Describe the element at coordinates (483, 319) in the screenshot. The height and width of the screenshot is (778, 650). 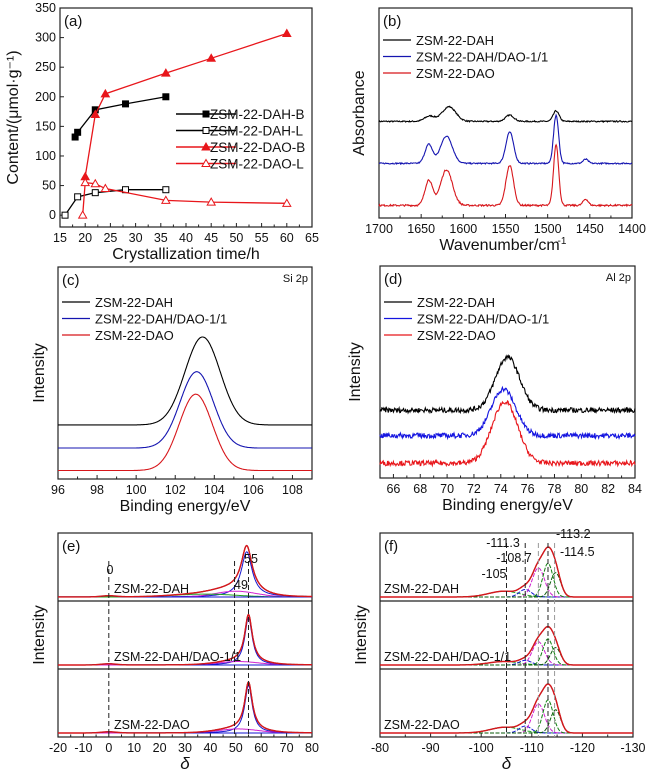
I see `legend-label: ZSM-22-DAH/DAO-1/1` at that location.